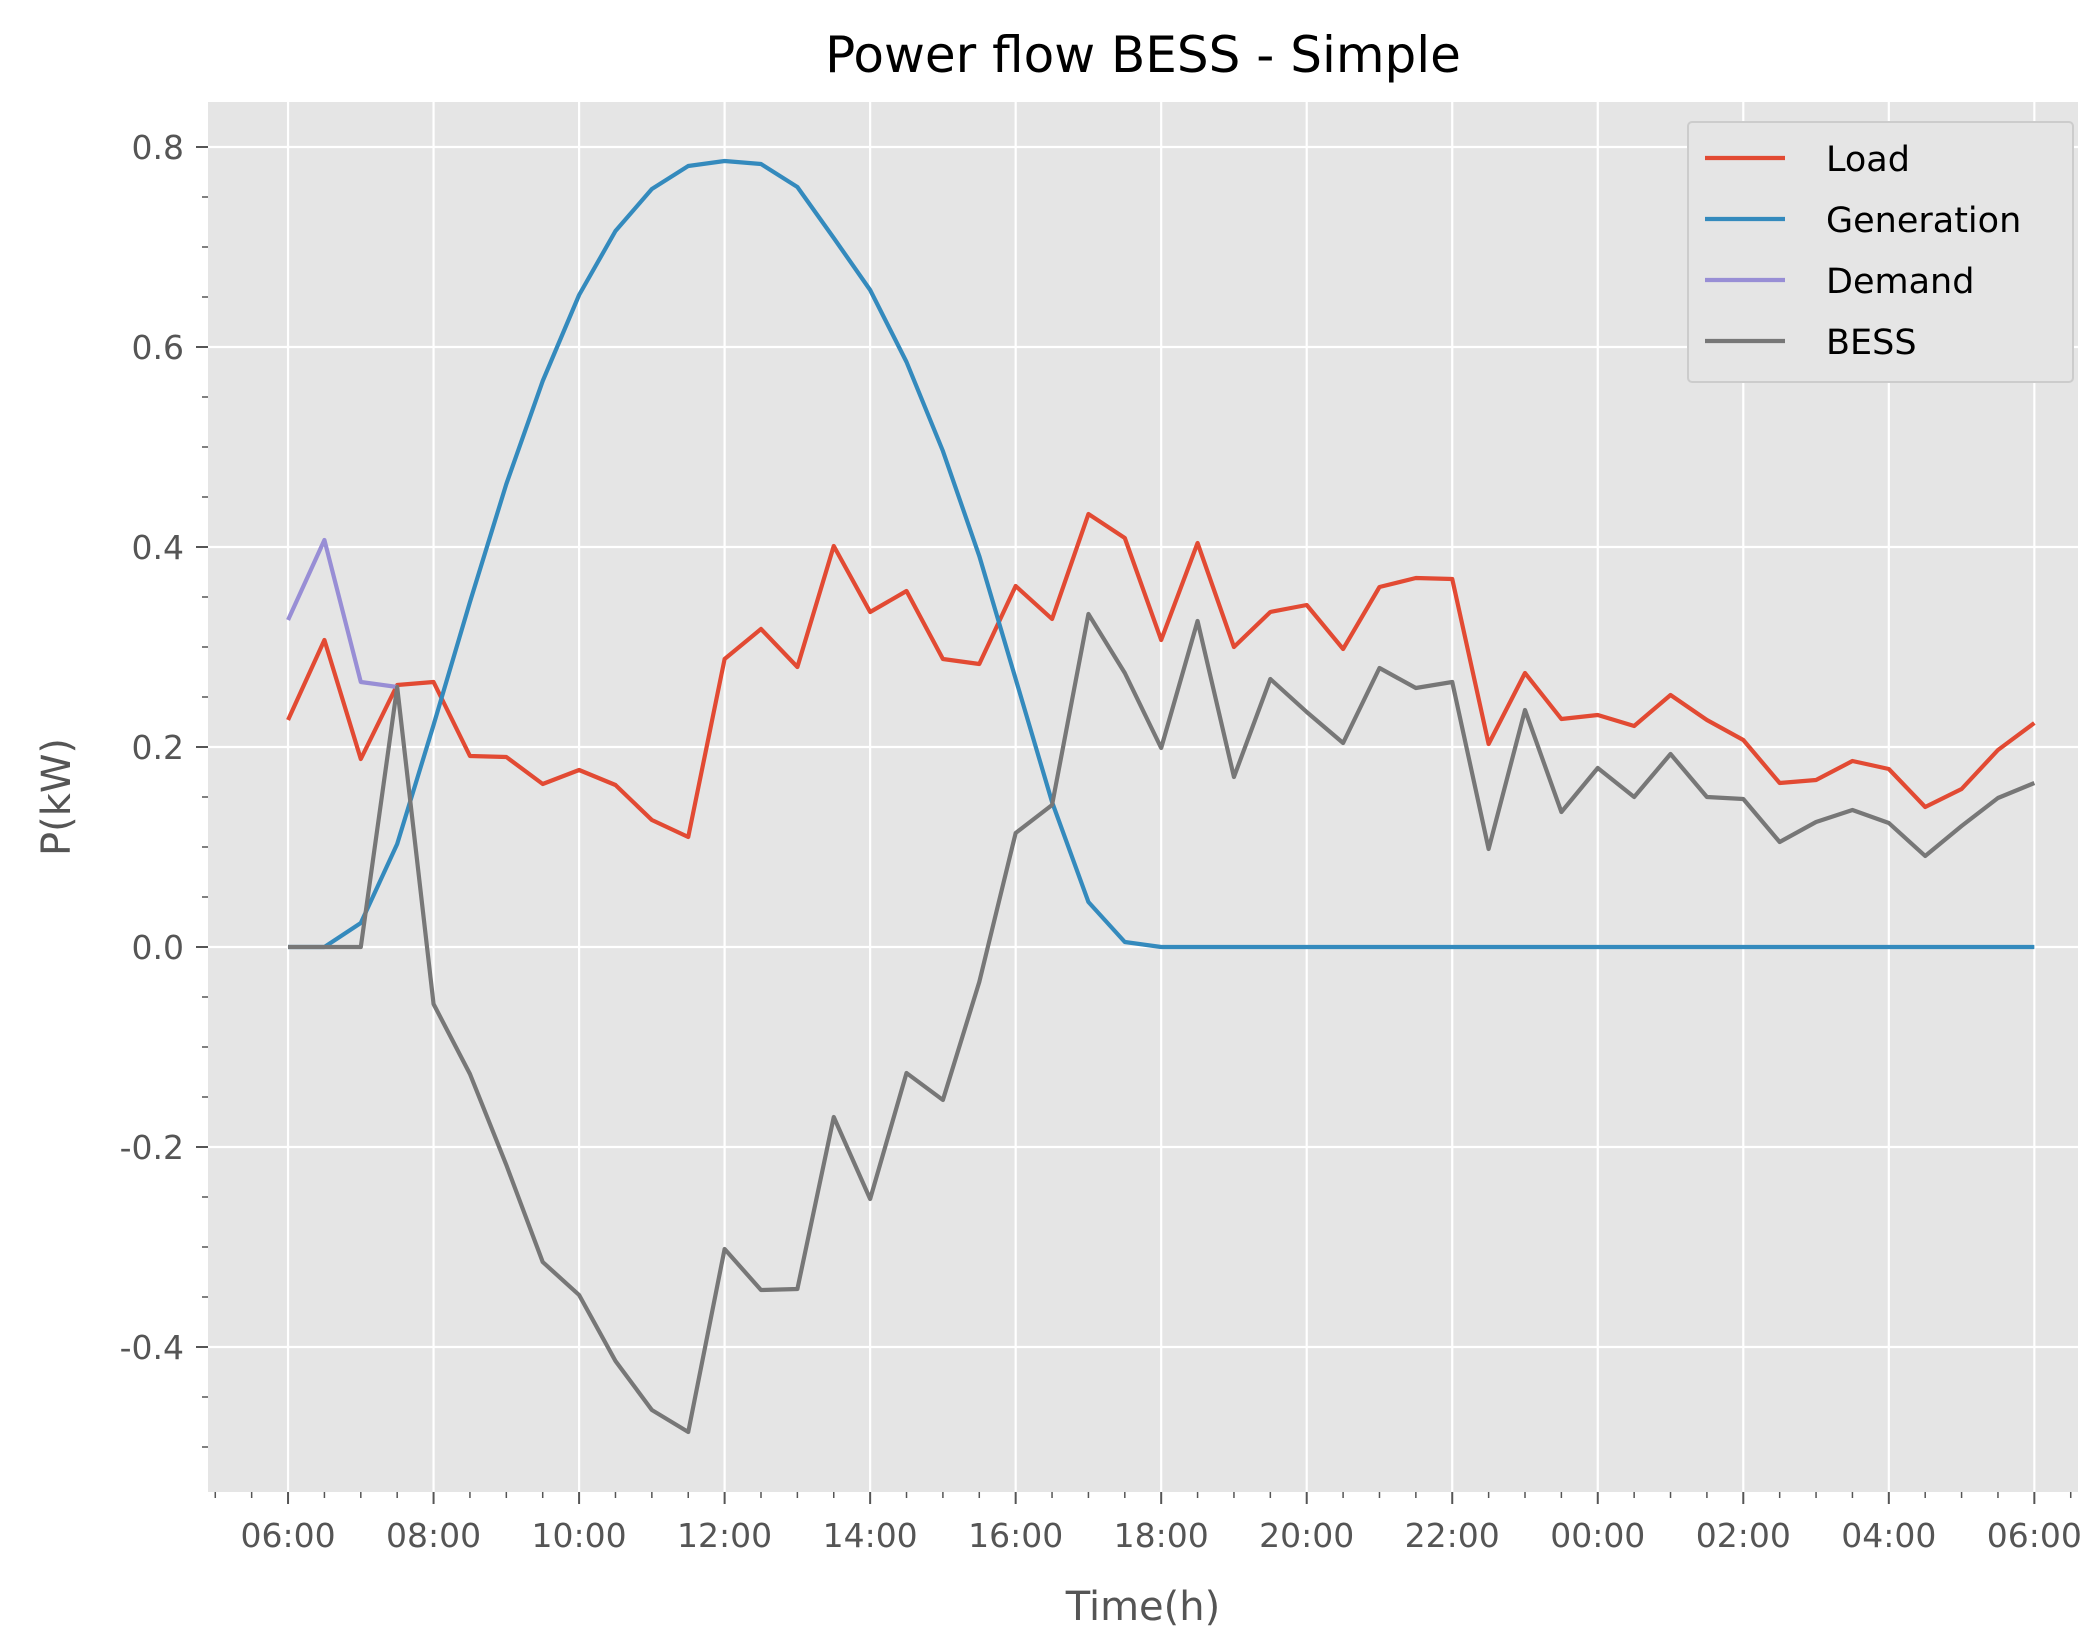 The height and width of the screenshot is (1650, 2095). Describe the element at coordinates (158, 747) in the screenshot. I see `y-tick-label: 0.2` at that location.